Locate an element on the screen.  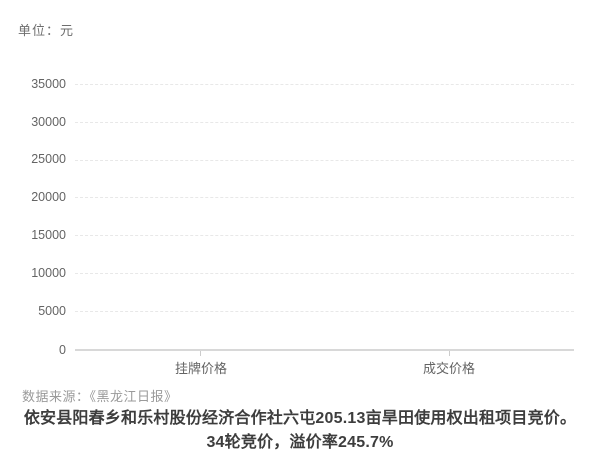
headline-line-1: 依安县阳春乡和乐村股份经济合作社六屯205.13亩旱田使用权出租项目竞价。 is located at coordinates (300, 418).